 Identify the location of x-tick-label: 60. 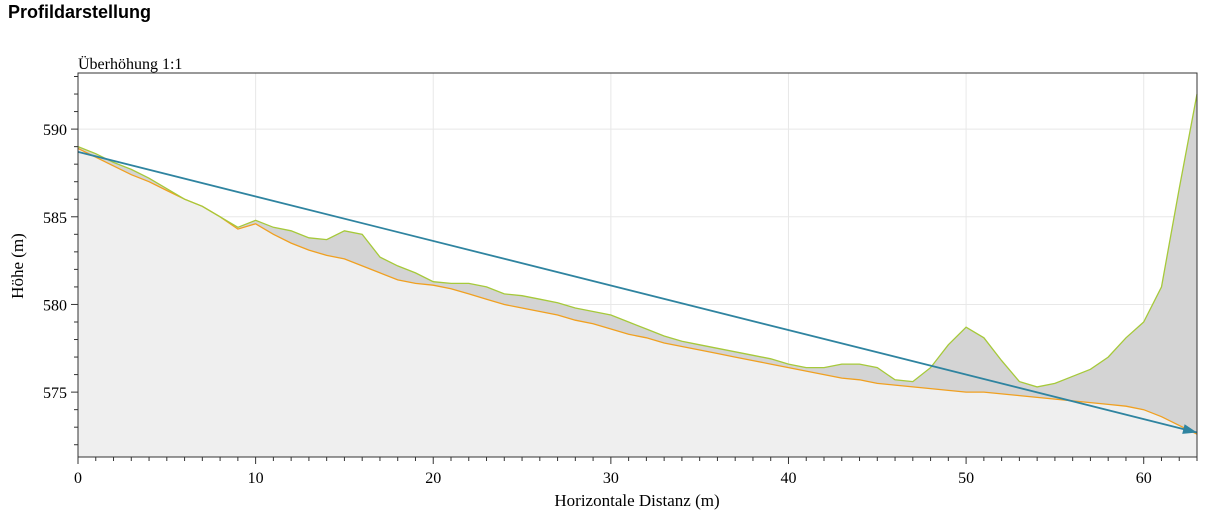
(1144, 478).